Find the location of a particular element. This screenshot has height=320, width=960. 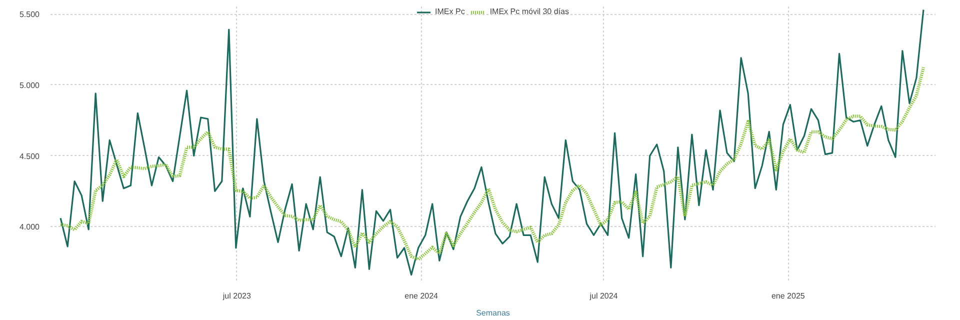

x-tick-label: jul 2023 is located at coordinates (237, 296).